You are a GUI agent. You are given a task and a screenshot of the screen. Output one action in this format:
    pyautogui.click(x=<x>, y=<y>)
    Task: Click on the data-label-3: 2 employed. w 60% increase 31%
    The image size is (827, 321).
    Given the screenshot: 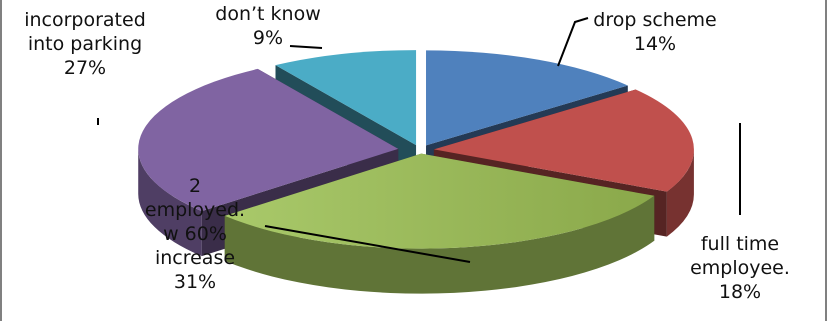 What is the action you would take?
    pyautogui.click(x=195, y=234)
    